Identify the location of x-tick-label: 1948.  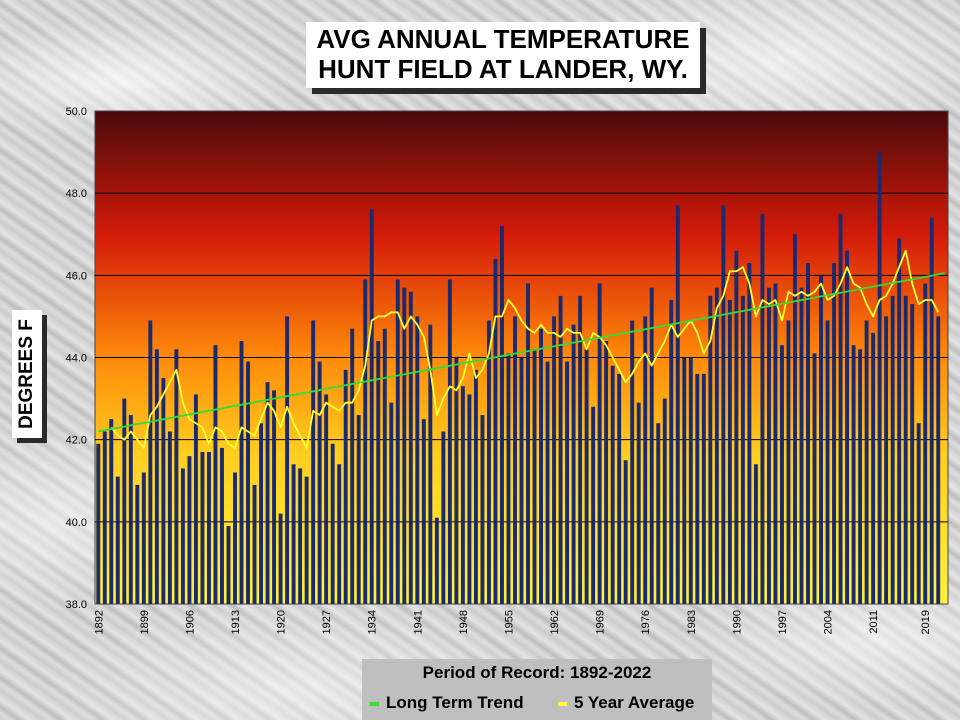
(464, 622).